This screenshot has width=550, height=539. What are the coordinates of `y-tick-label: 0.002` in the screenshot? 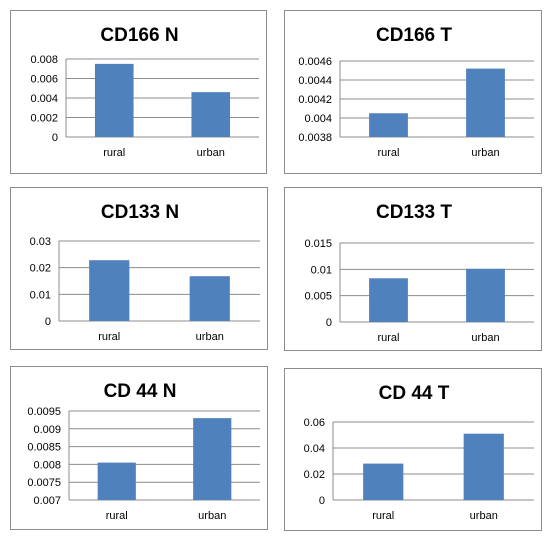 It's located at (44, 119).